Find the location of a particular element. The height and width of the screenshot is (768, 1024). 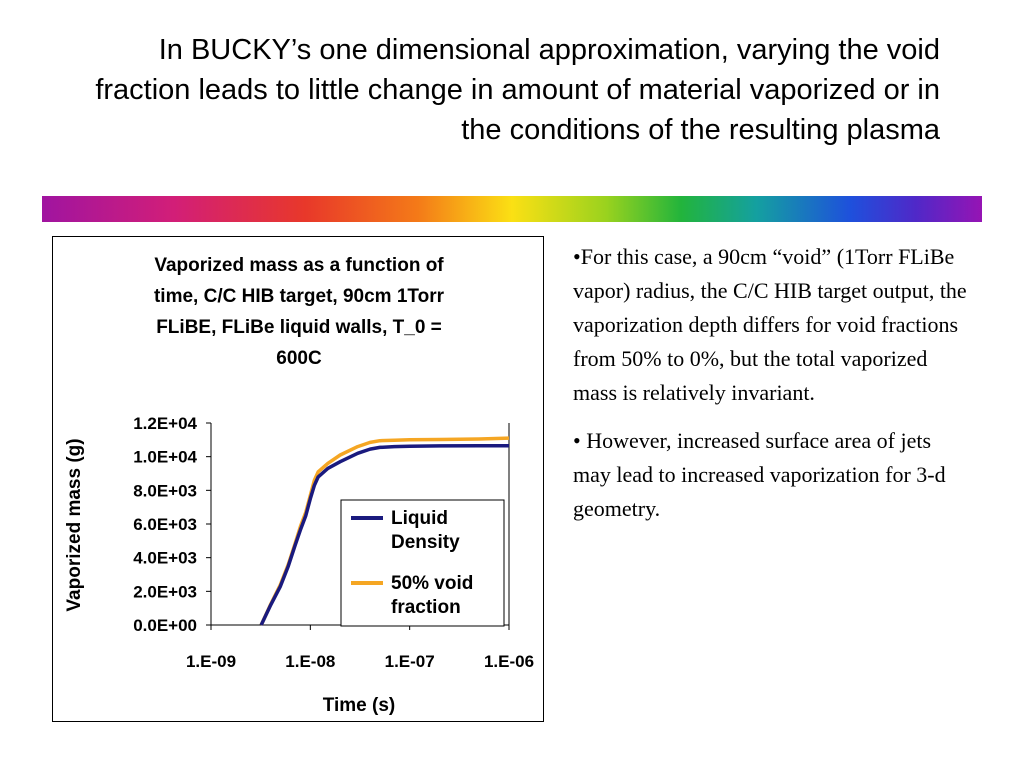

y-tick-label: 1.2E+04 is located at coordinates (165, 423).